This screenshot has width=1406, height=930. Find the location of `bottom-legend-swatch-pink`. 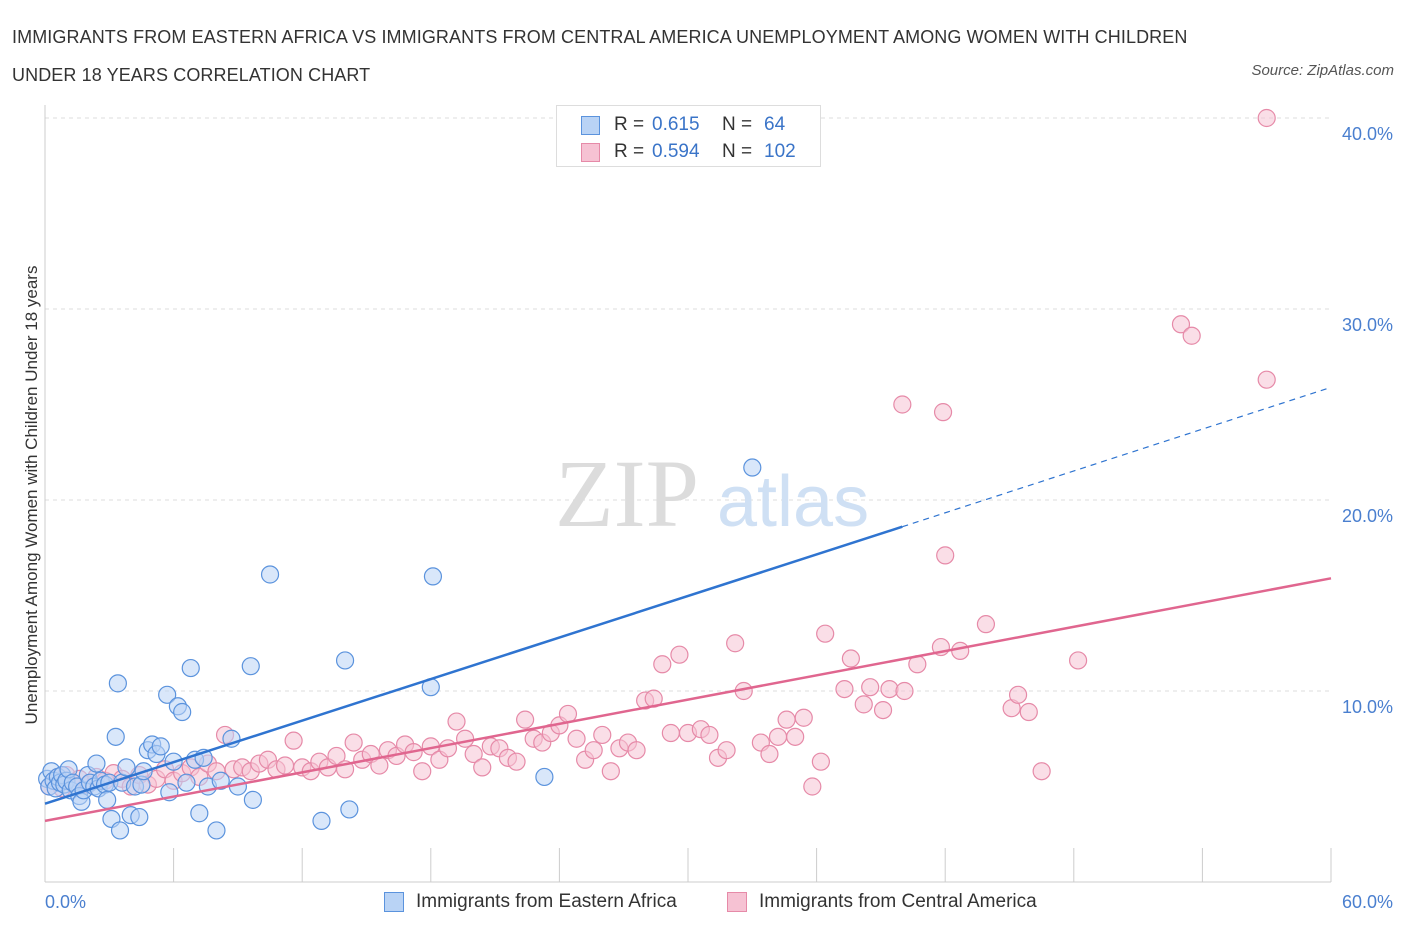

bottom-legend-swatch-pink is located at coordinates (737, 902).